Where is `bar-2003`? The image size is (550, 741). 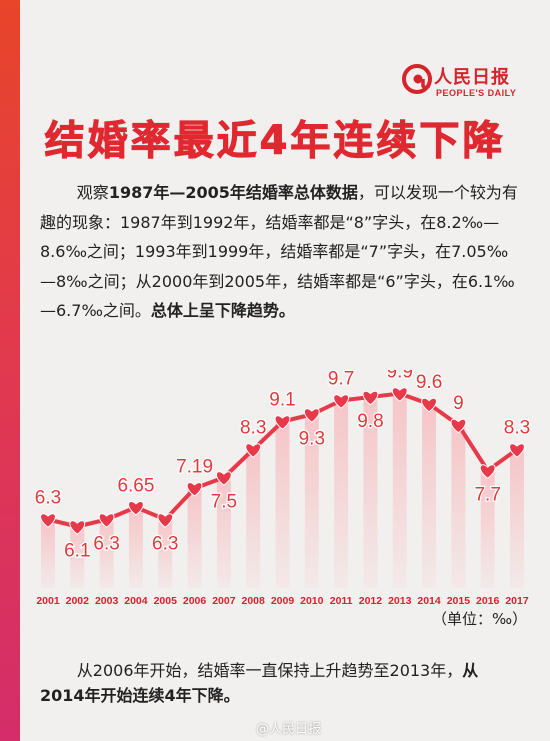 bar-2003 is located at coordinates (106, 553).